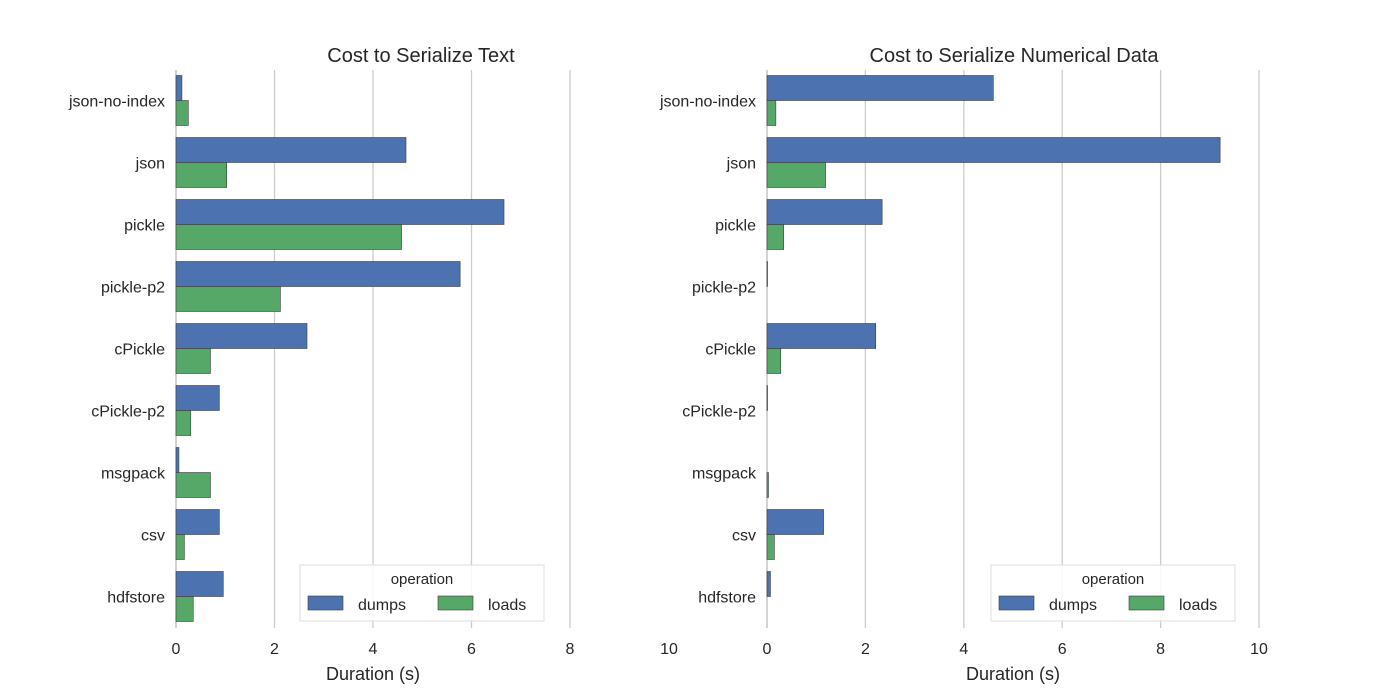 This screenshot has height=700, width=1400. Describe the element at coordinates (1259, 649) in the screenshot. I see `x-tick-label: 10` at that location.